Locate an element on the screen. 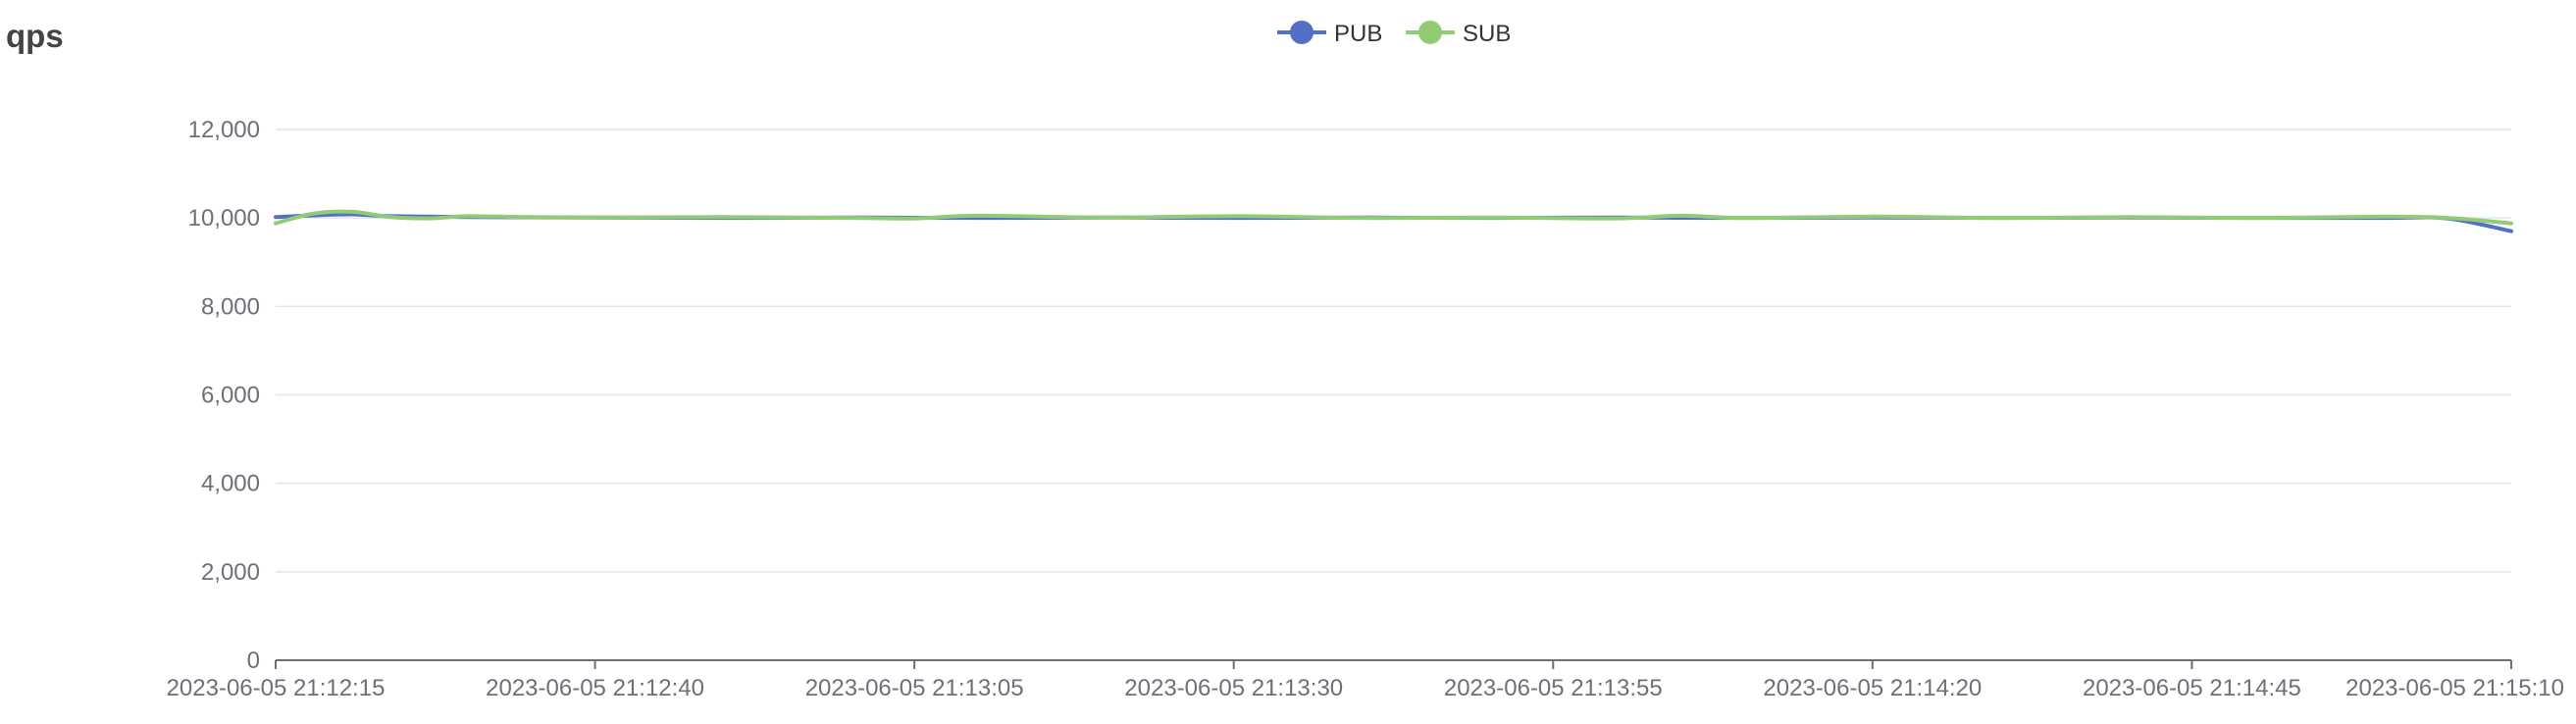 The image size is (2576, 724). x-tick-label: 2023-06-05 21:15:10 is located at coordinates (2454, 688).